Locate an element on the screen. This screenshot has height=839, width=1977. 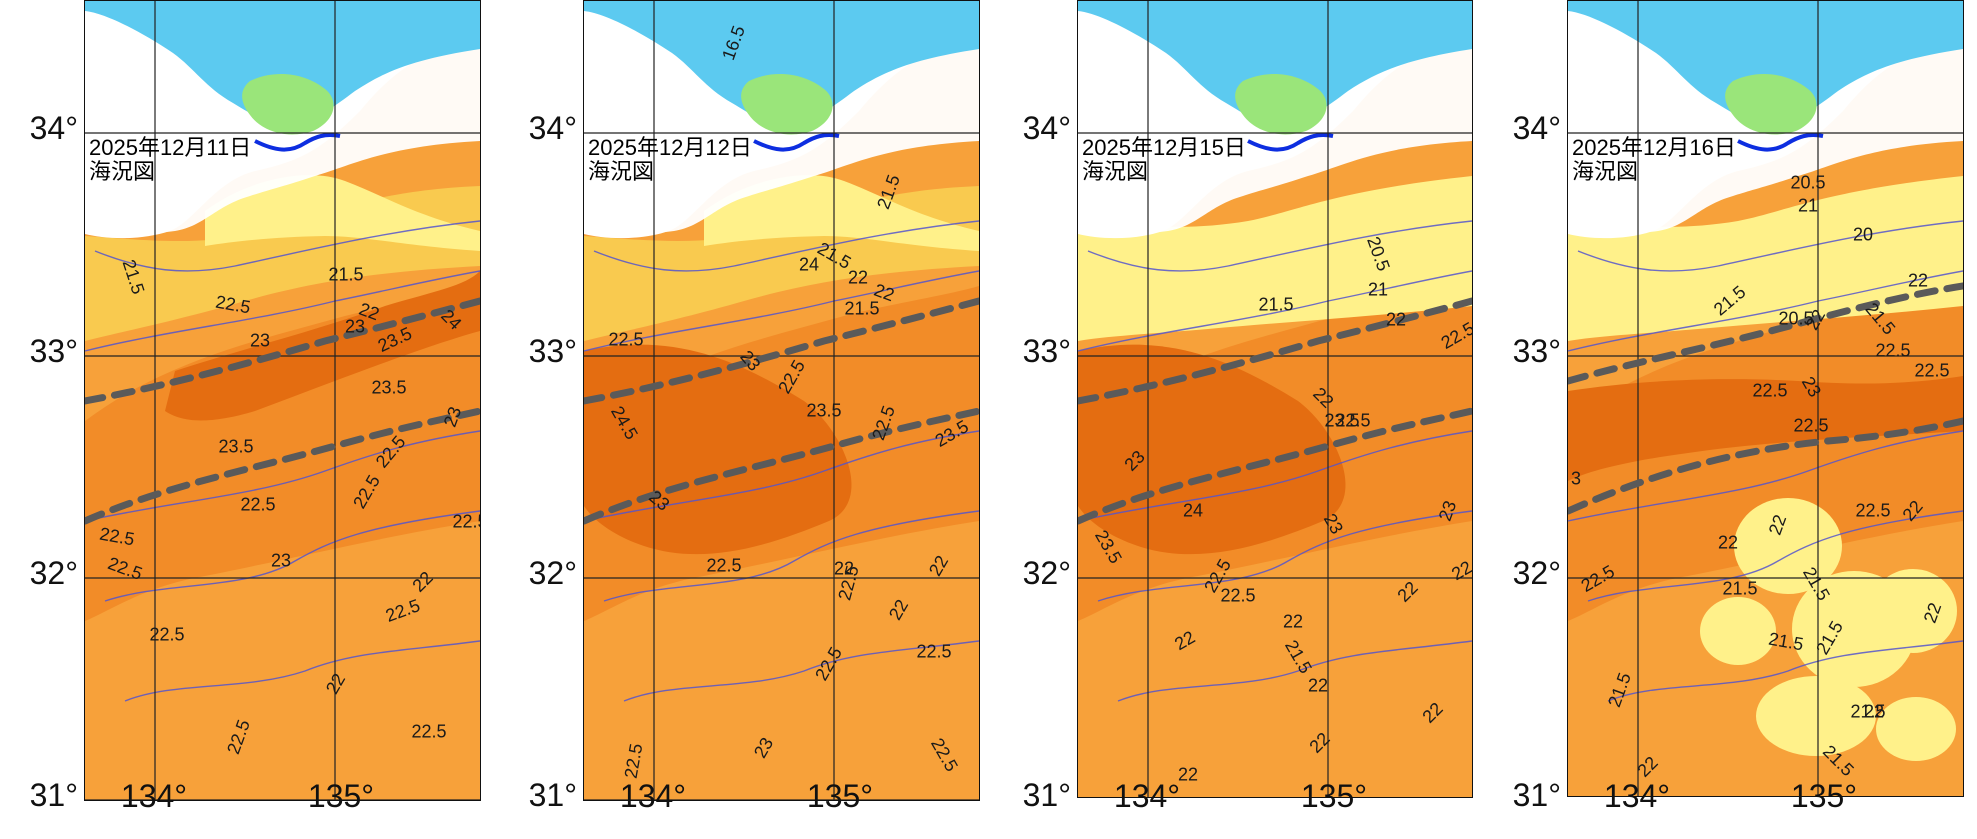
panel-title-1: 2025年12月11日 海況図 is located at coordinates (170, 160).